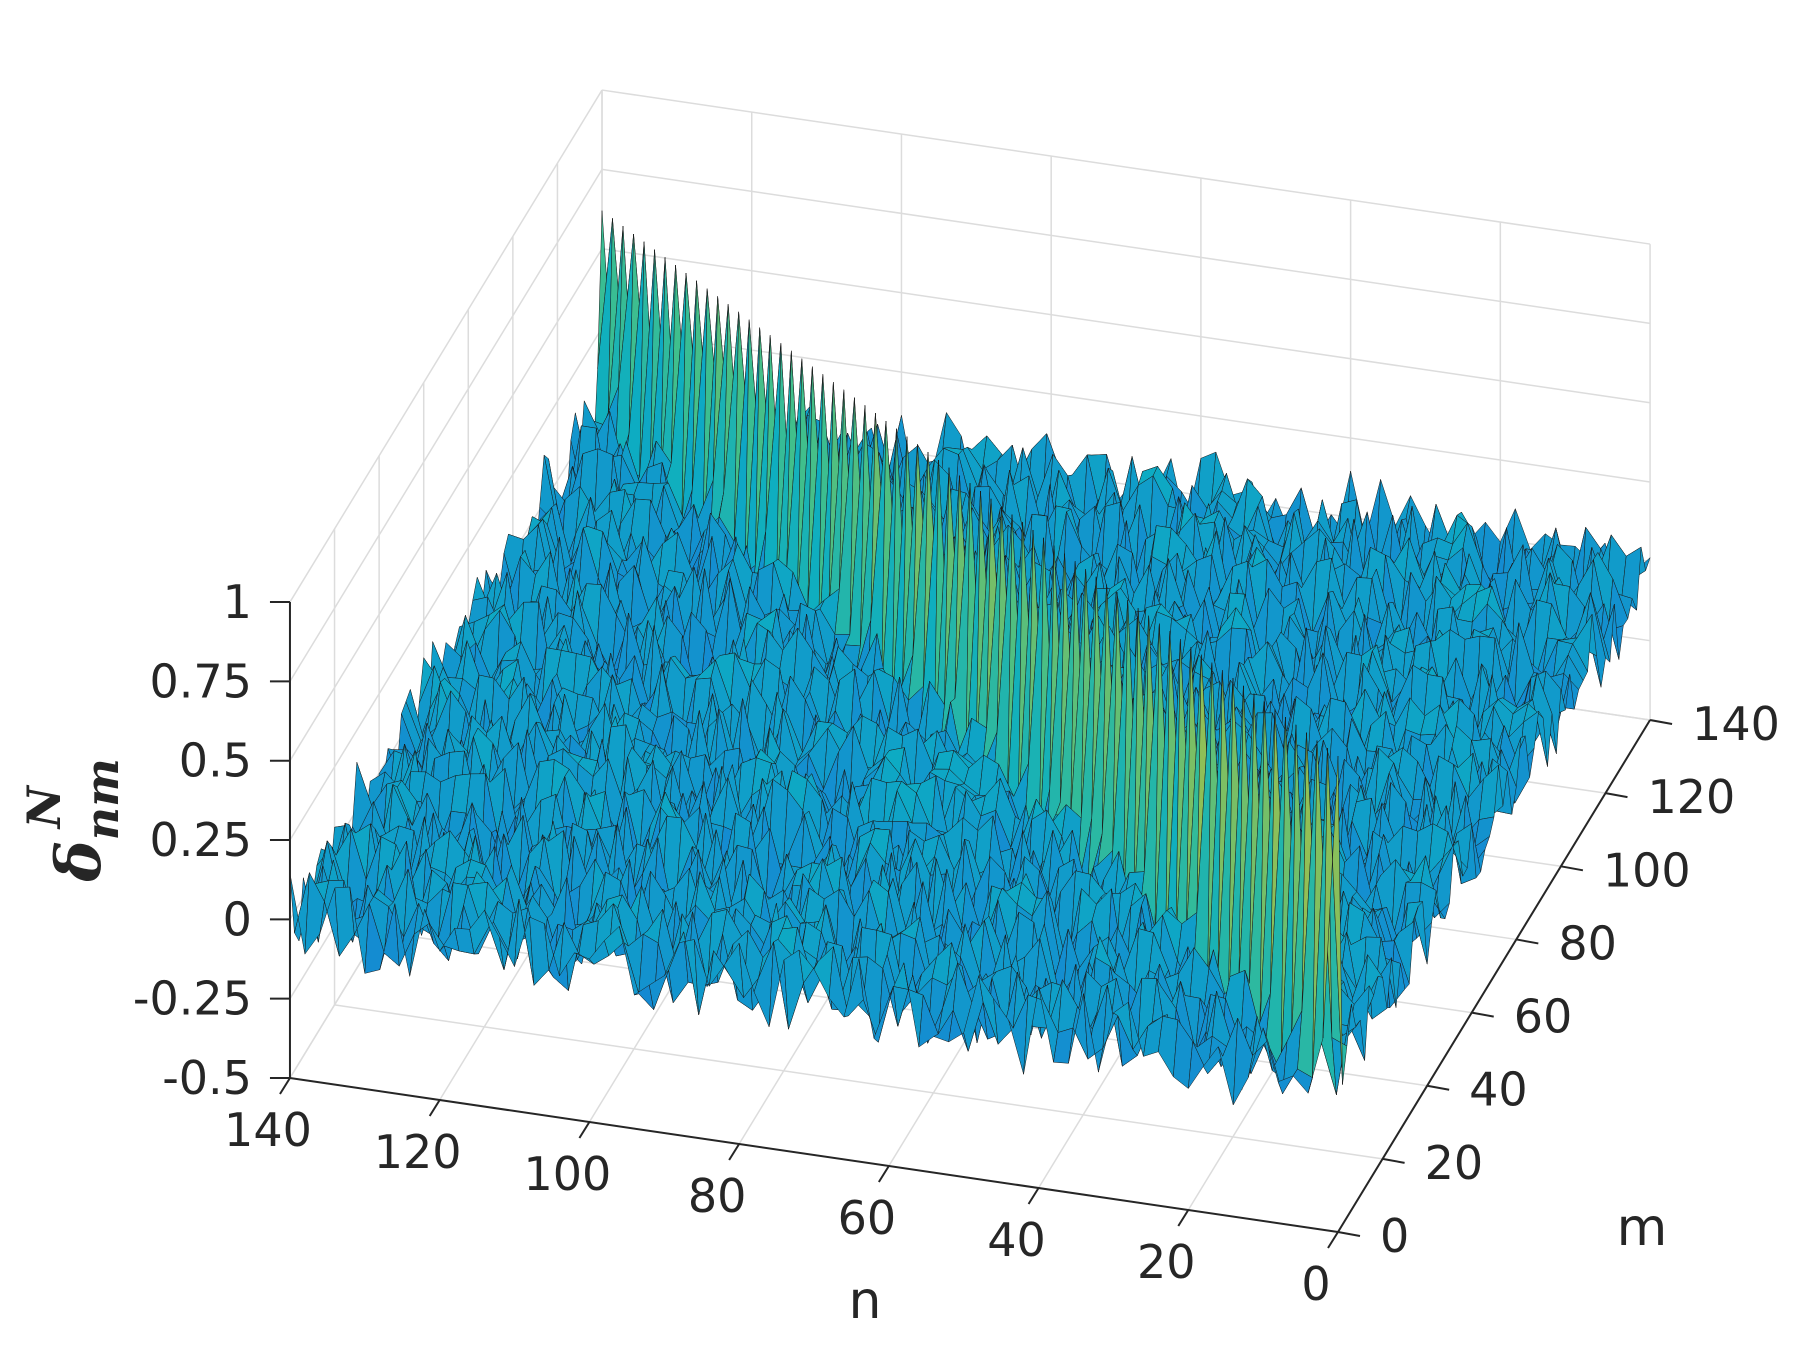 The width and height of the screenshot is (1800, 1350). Describe the element at coordinates (1498, 1090) in the screenshot. I see `y-tick-label: 40` at that location.